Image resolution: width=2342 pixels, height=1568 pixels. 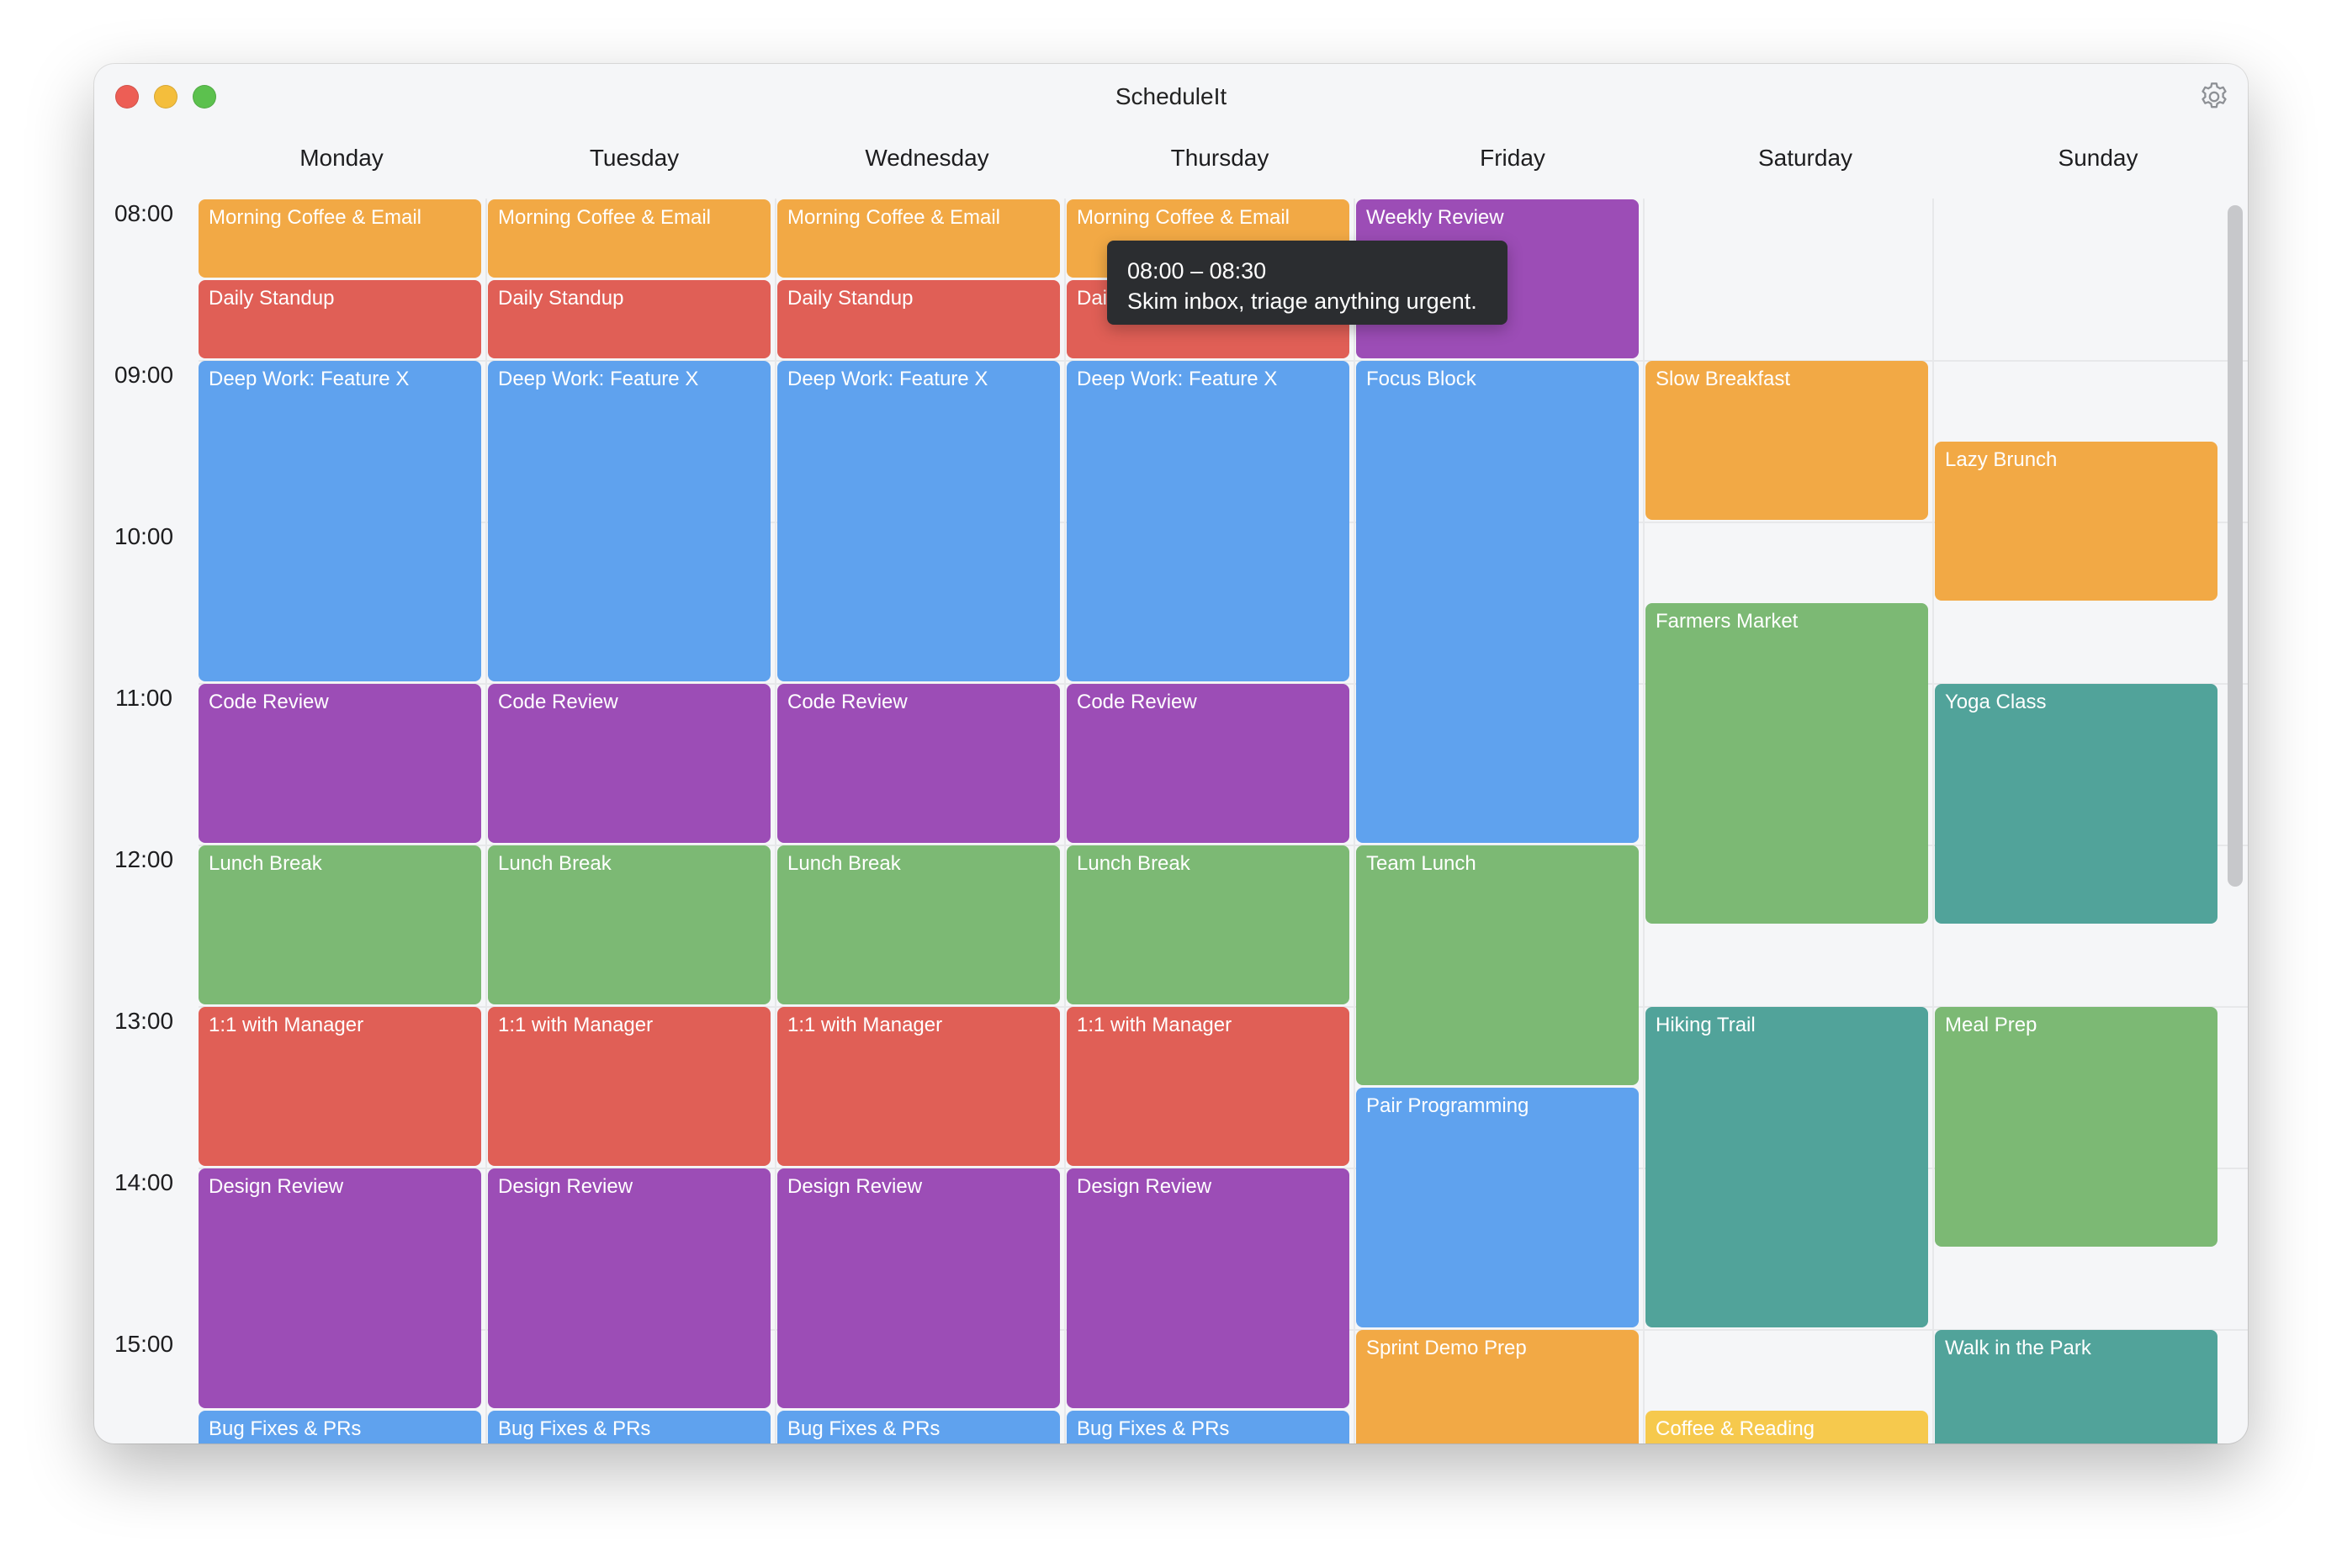 What do you see at coordinates (144, 1182) in the screenshot?
I see `time-label: 14:00` at bounding box center [144, 1182].